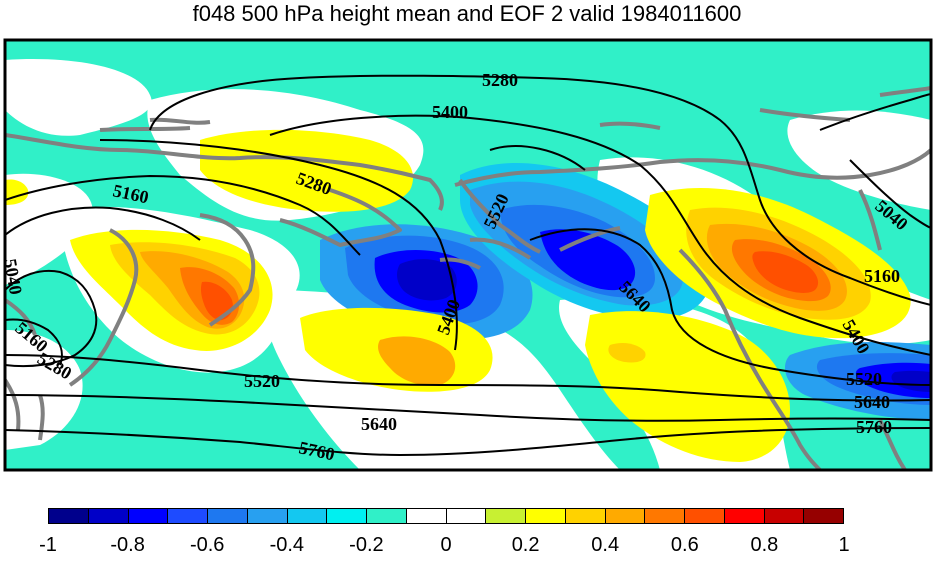 The height and width of the screenshot is (563, 934). I want to click on contour-label: 5760, so click(874, 427).